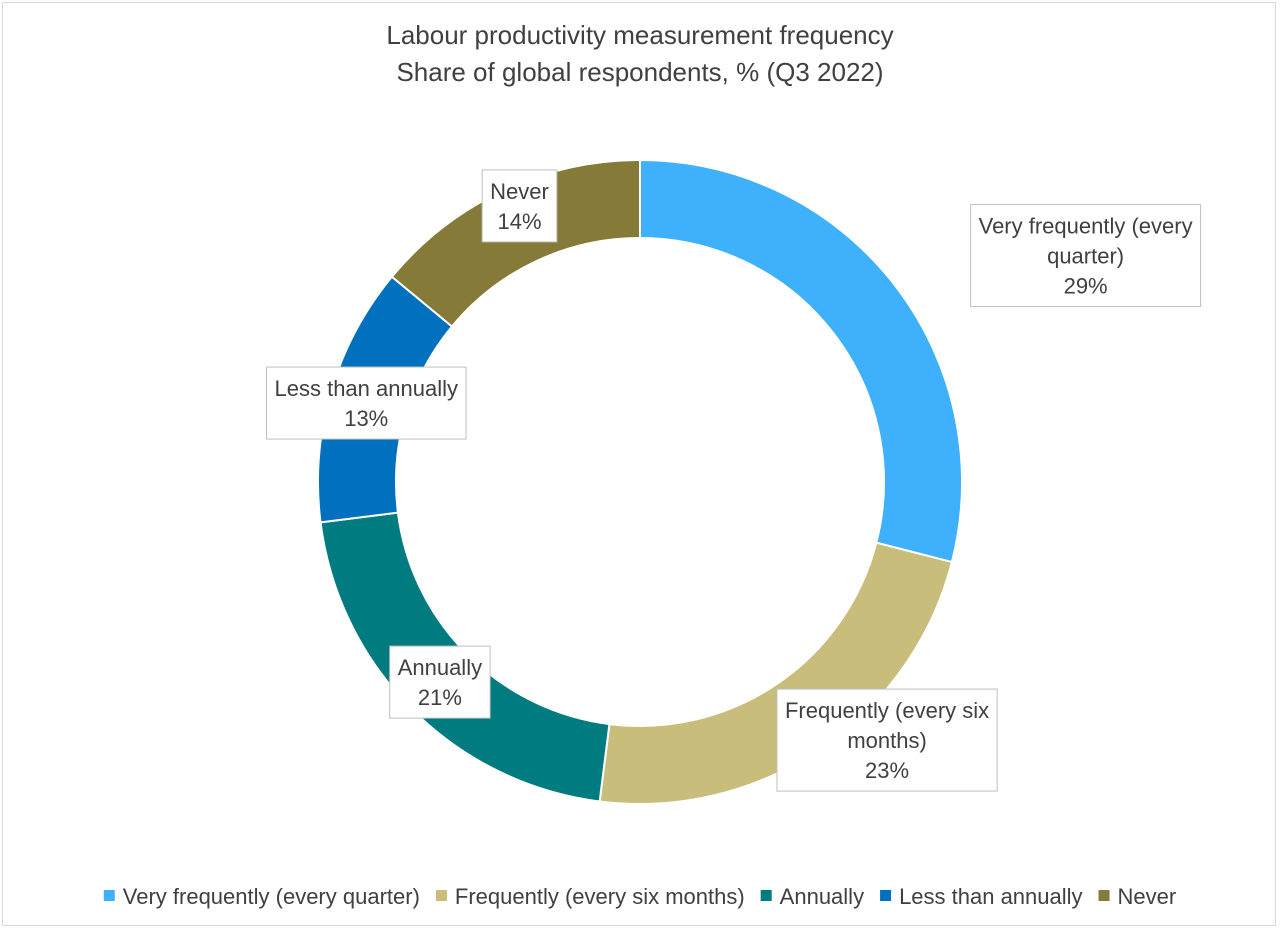 The height and width of the screenshot is (930, 1280). What do you see at coordinates (600, 896) in the screenshot?
I see `legend-label: Frequently (every six months)` at bounding box center [600, 896].